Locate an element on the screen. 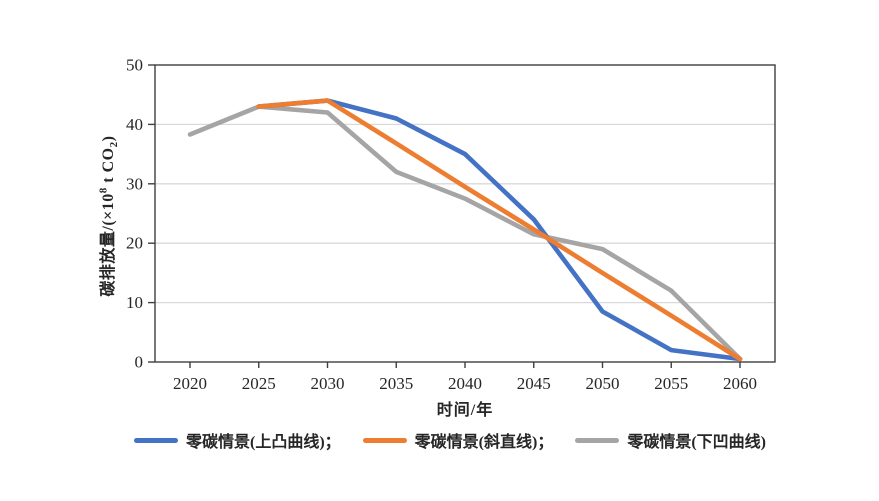 The height and width of the screenshot is (501, 879). legend-item-concave: 零碳情景(下凹曲线) is located at coordinates (670, 440).